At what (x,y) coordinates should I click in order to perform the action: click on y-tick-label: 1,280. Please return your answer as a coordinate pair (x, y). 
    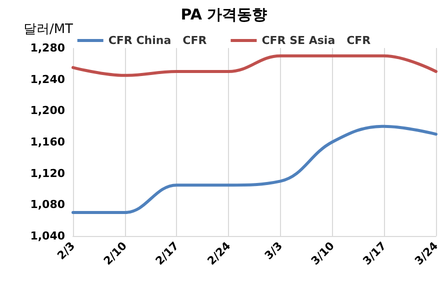
    Looking at the image, I should click on (48, 48).